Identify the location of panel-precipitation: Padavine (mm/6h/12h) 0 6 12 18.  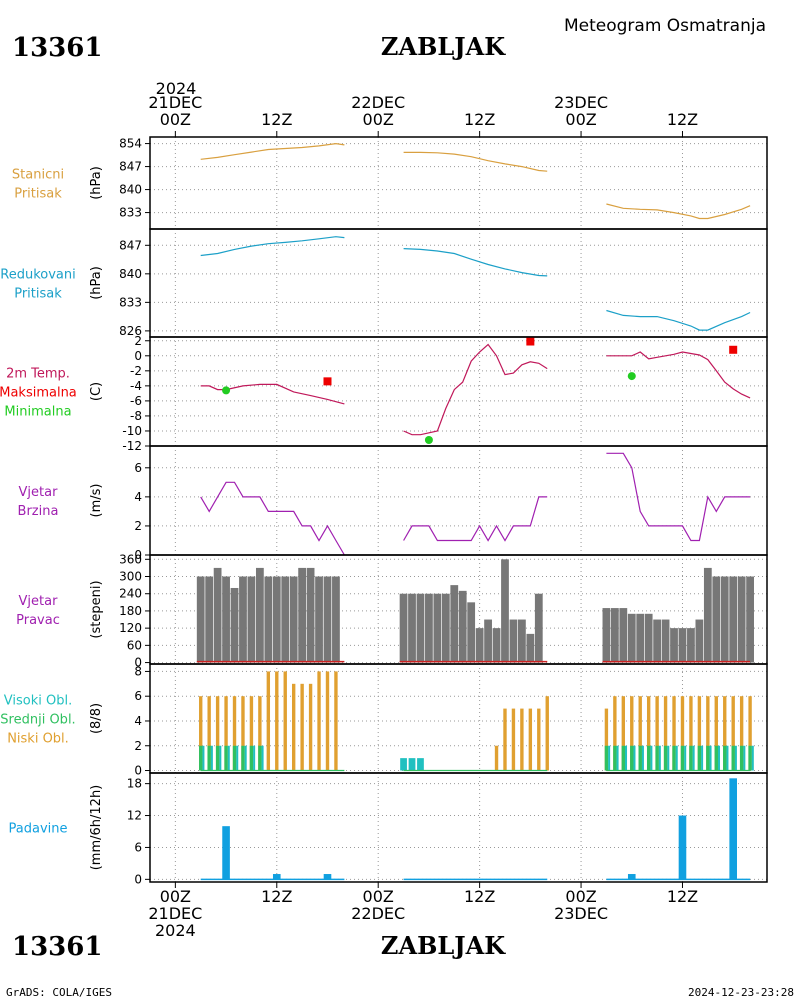
(388, 829).